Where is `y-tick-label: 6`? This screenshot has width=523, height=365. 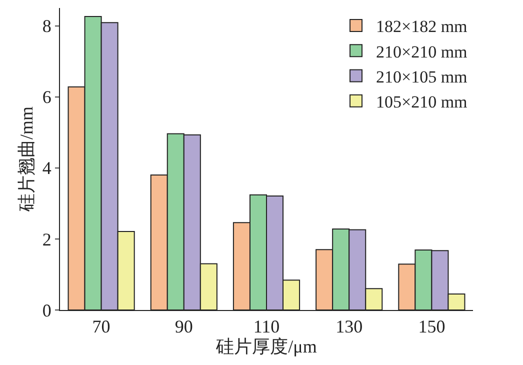 y-tick-label: 6 is located at coordinates (47, 97).